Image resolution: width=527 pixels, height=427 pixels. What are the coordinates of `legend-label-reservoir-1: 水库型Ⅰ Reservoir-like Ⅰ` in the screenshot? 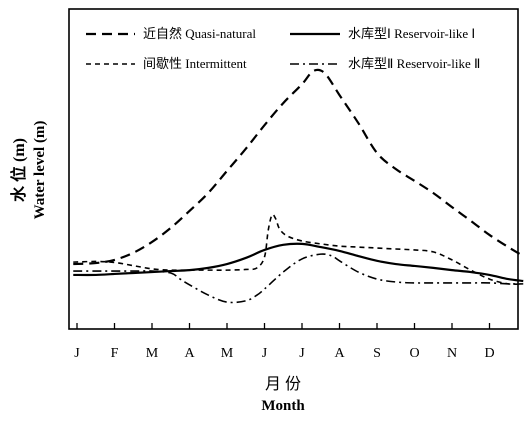 It's located at (411, 33).